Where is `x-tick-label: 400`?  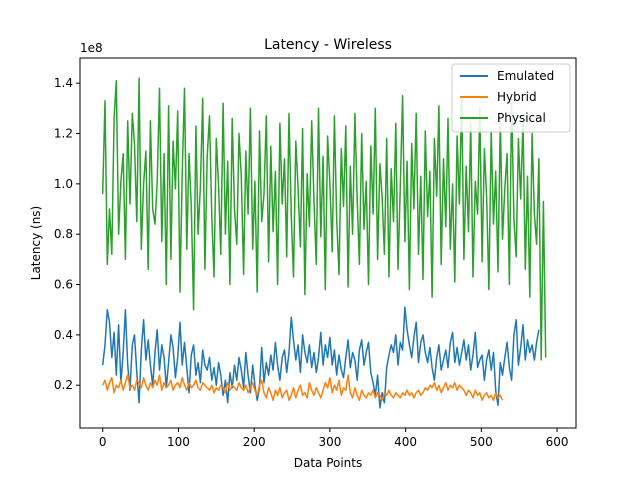 x-tick-label: 400 is located at coordinates (405, 442).